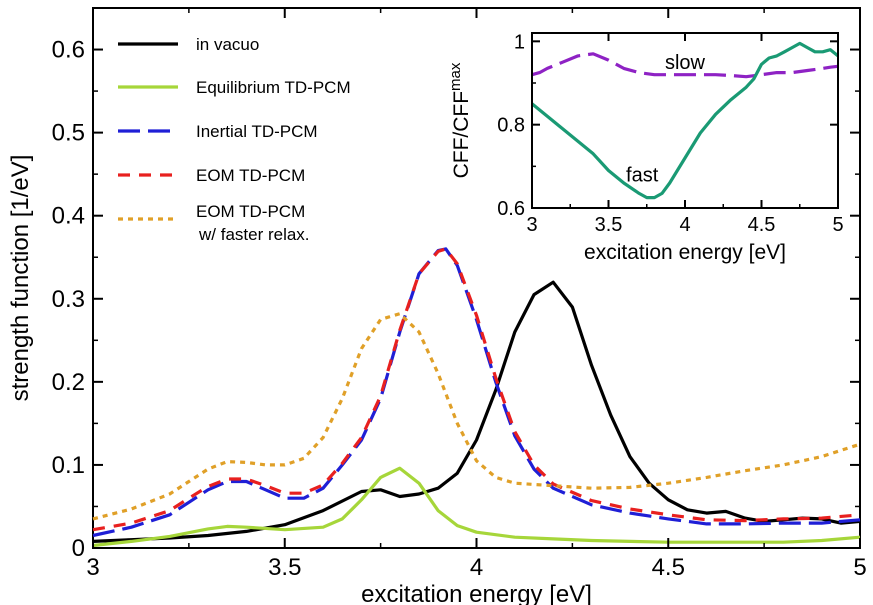  What do you see at coordinates (273, 87) in the screenshot?
I see `legend-label-2: Equilibrium TD-PCM` at bounding box center [273, 87].